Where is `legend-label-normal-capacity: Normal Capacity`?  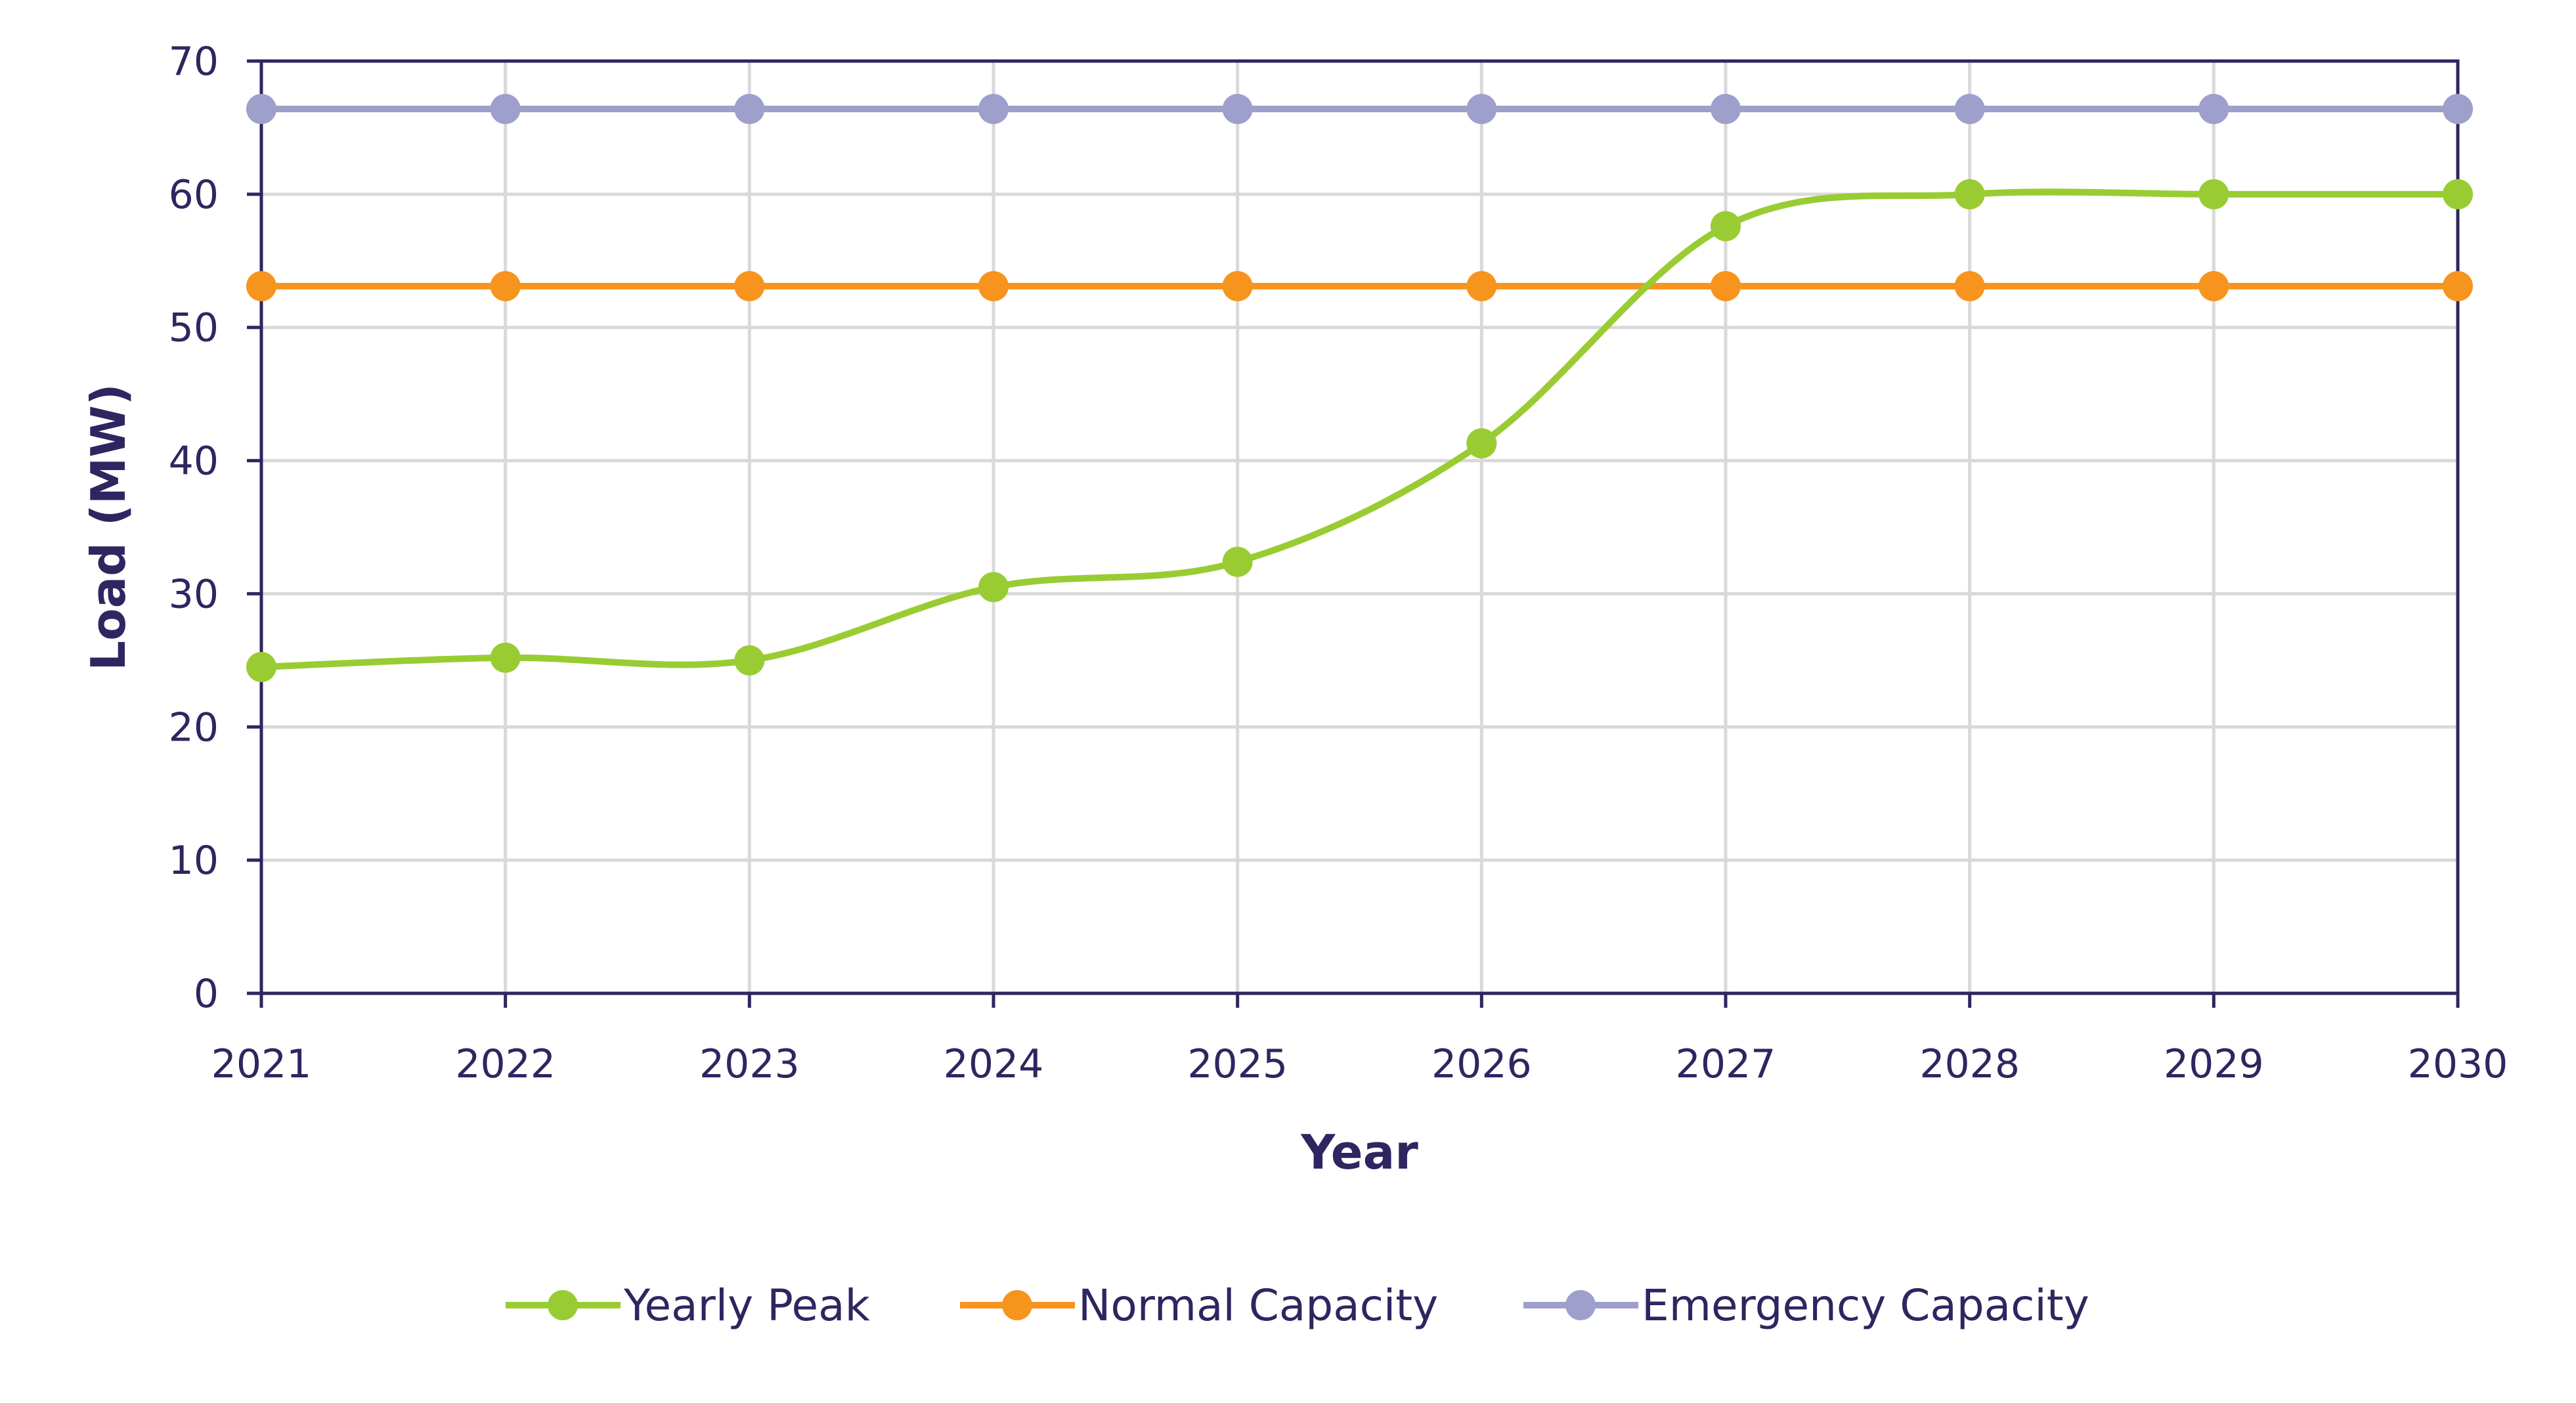
legend-label-normal-capacity: Normal Capacity is located at coordinates (1258, 1305).